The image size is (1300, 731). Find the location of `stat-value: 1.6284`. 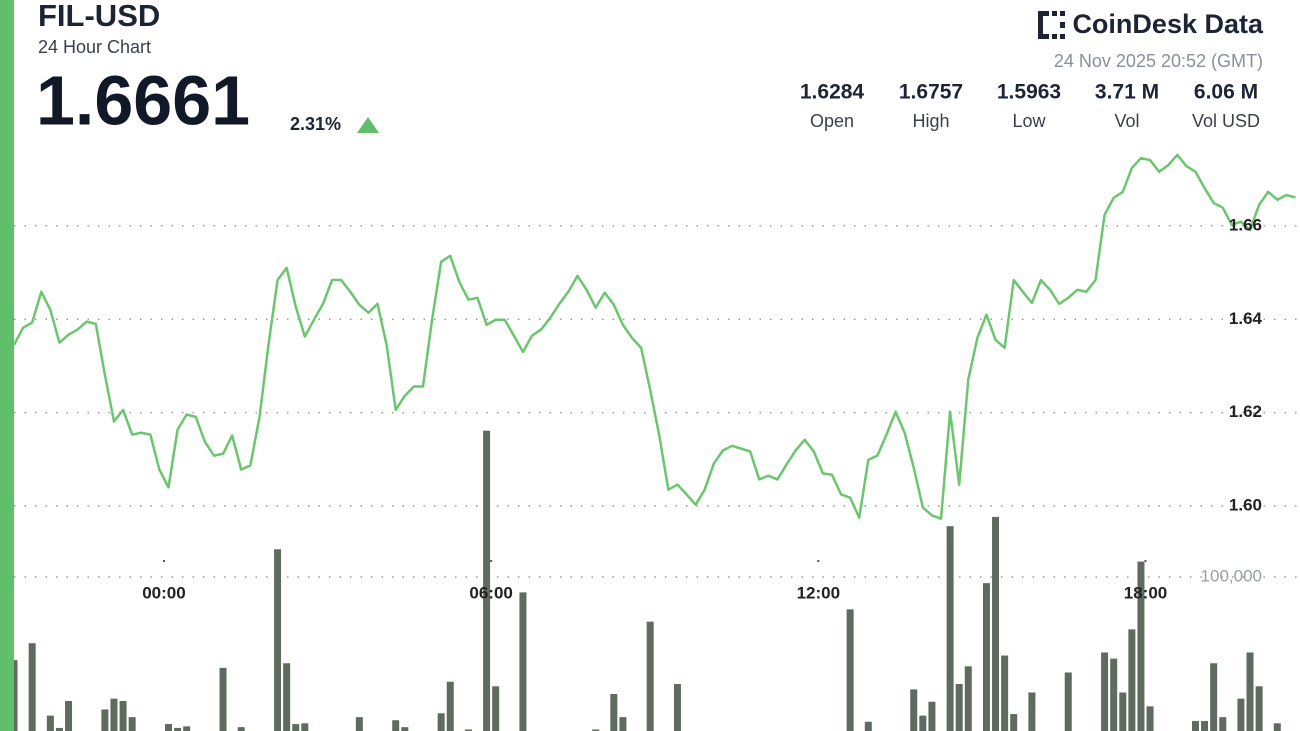

stat-value: 1.6284 is located at coordinates (832, 92).